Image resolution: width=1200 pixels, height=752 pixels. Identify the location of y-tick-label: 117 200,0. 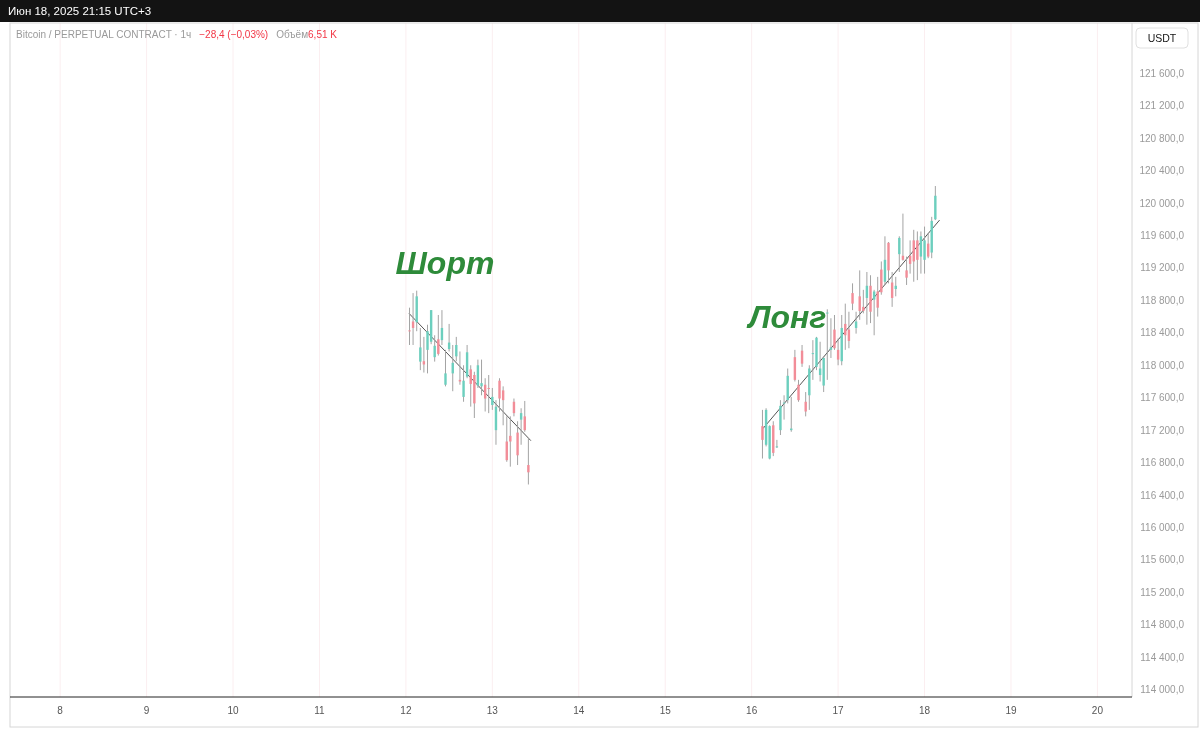
(1162, 430).